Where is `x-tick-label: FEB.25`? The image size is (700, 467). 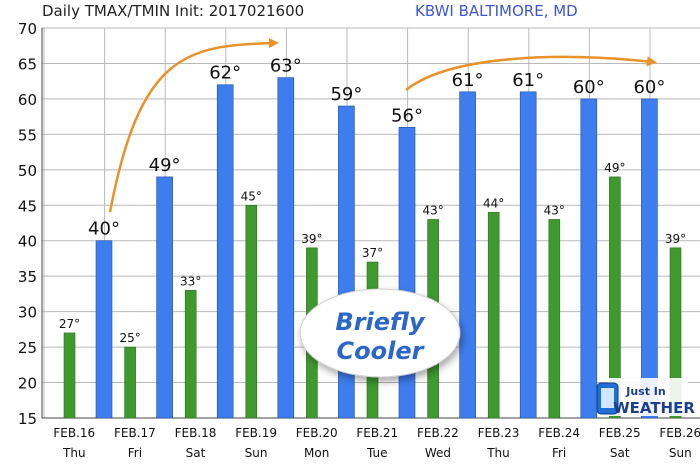 x-tick-label: FEB.25 is located at coordinates (620, 433).